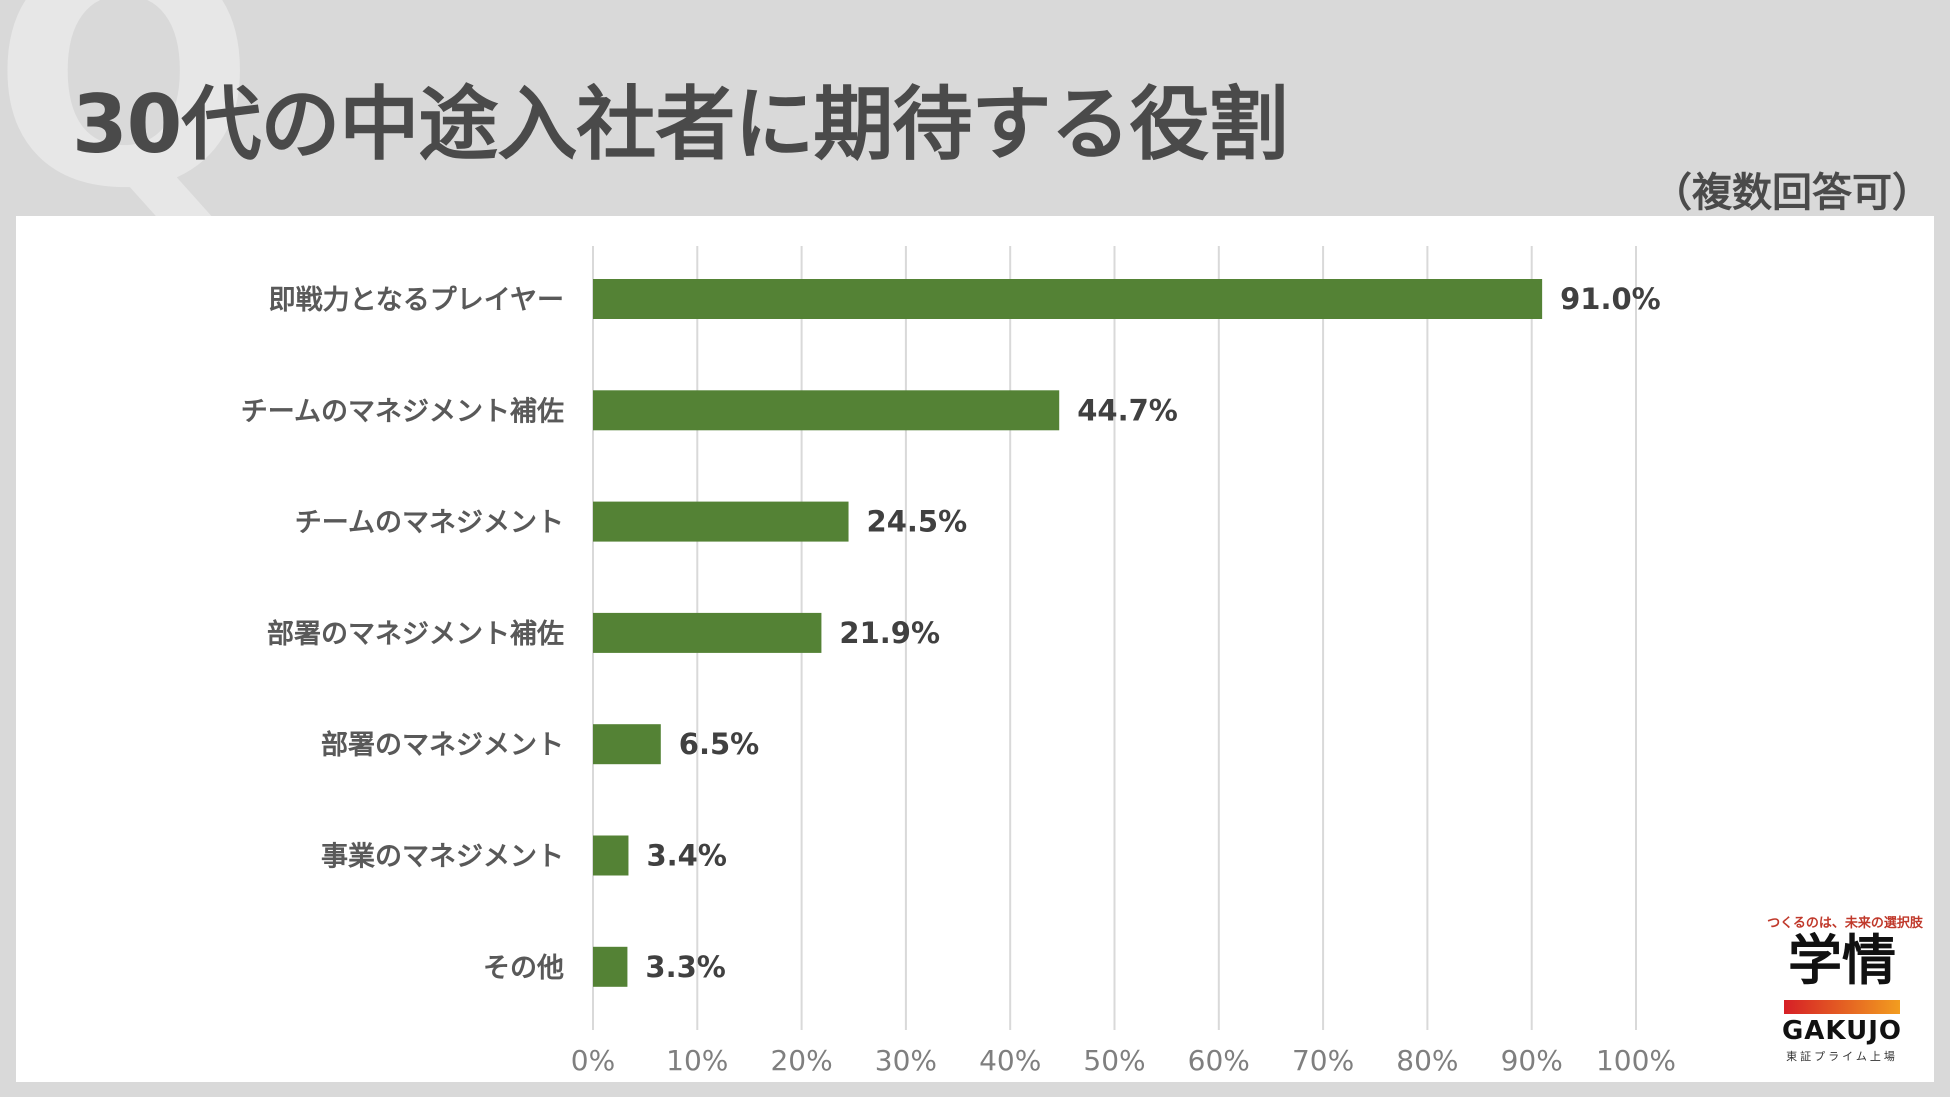 Image resolution: width=1950 pixels, height=1097 pixels. Describe the element at coordinates (697, 1060) in the screenshot. I see `x-tick-label: 10%` at that location.